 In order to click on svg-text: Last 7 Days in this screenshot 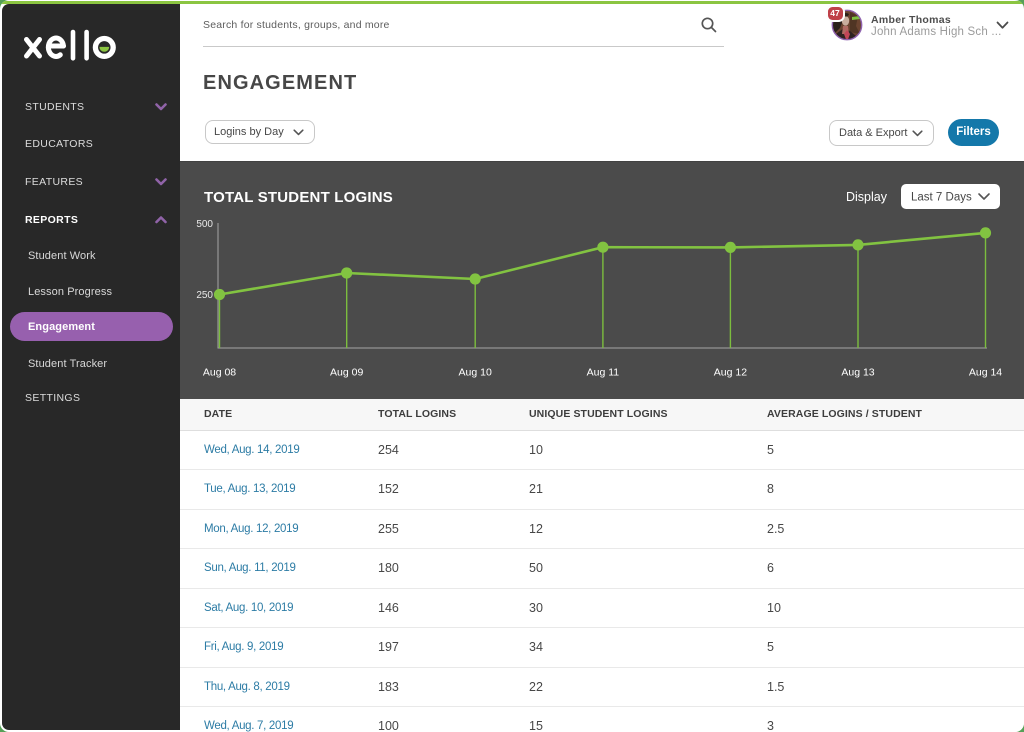, I will do `click(941, 198)`.